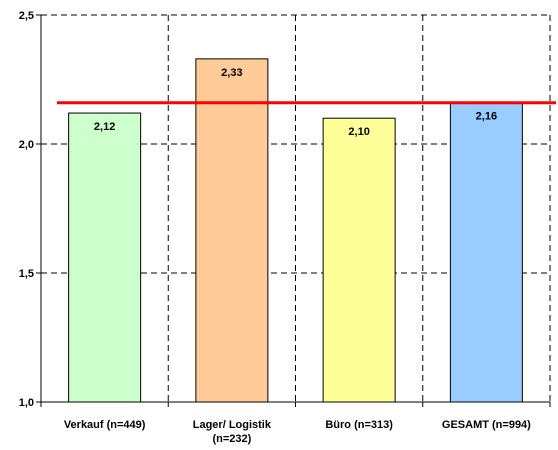 The height and width of the screenshot is (450, 558). I want to click on category-label-2: Lager/ Logistik (n=232), so click(232, 432).